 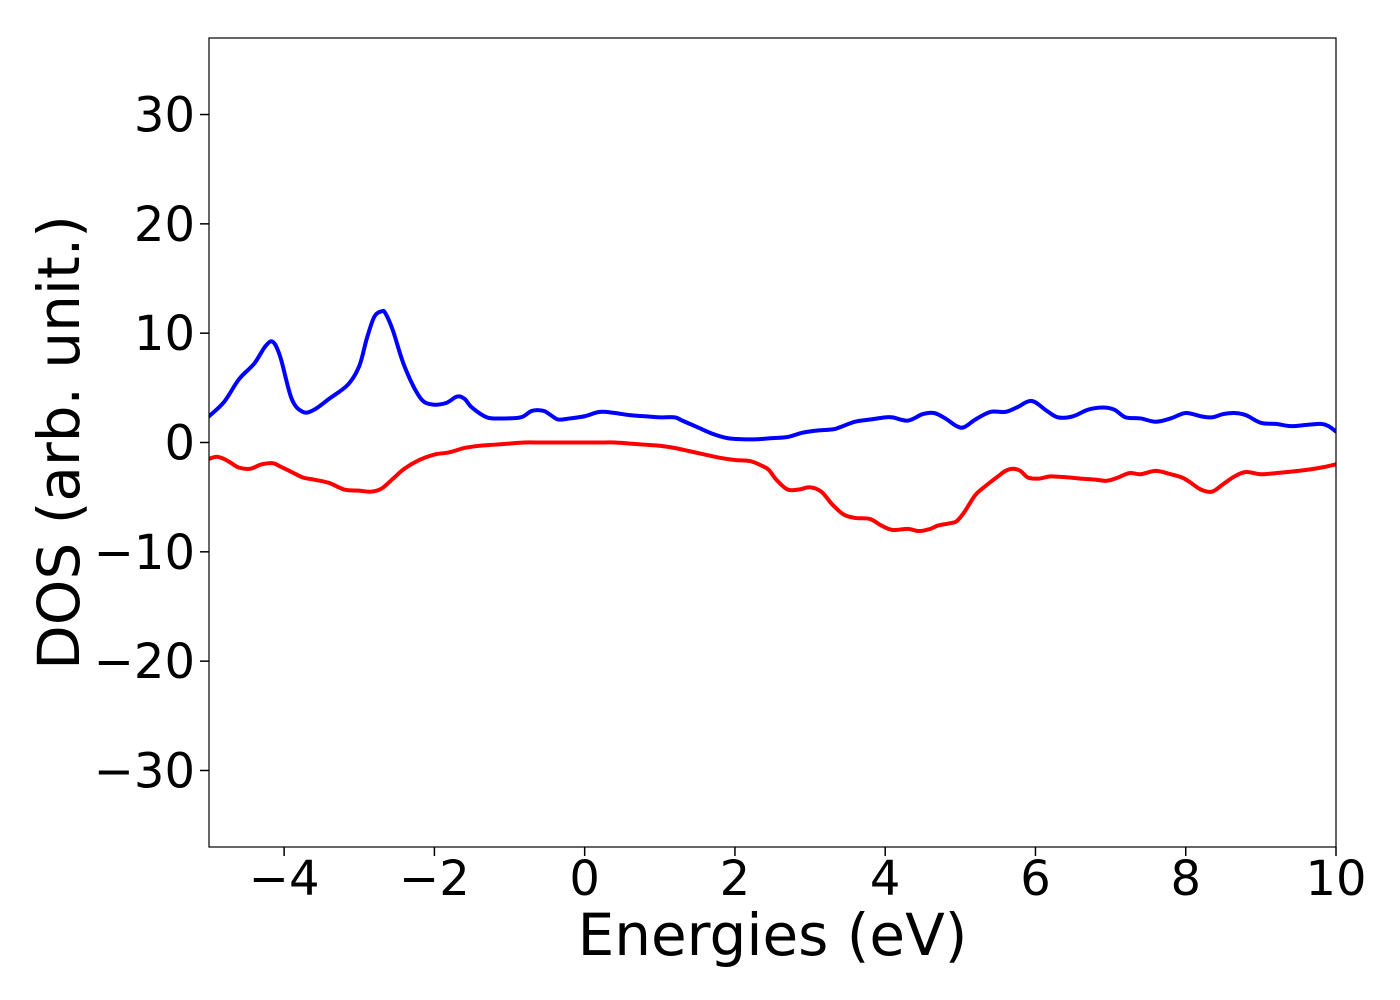 What do you see at coordinates (885, 879) in the screenshot?
I see `x-tick-label: 4` at bounding box center [885, 879].